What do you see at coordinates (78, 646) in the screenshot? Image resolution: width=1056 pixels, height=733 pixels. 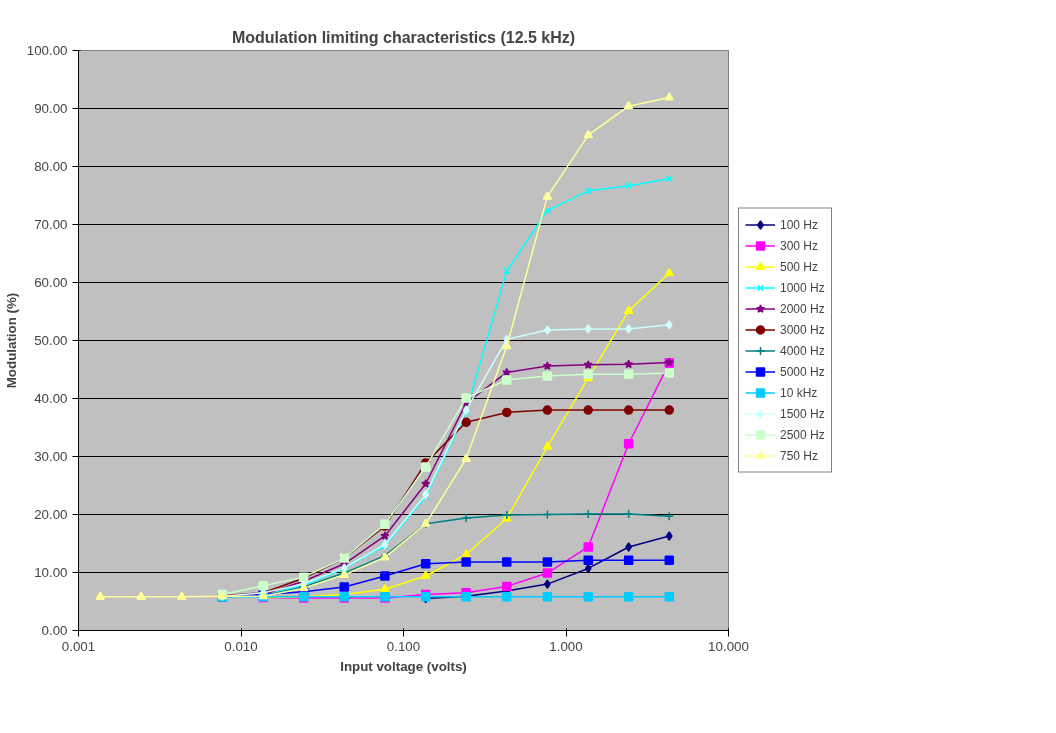 I see `x-tick-label: 0.001` at bounding box center [78, 646].